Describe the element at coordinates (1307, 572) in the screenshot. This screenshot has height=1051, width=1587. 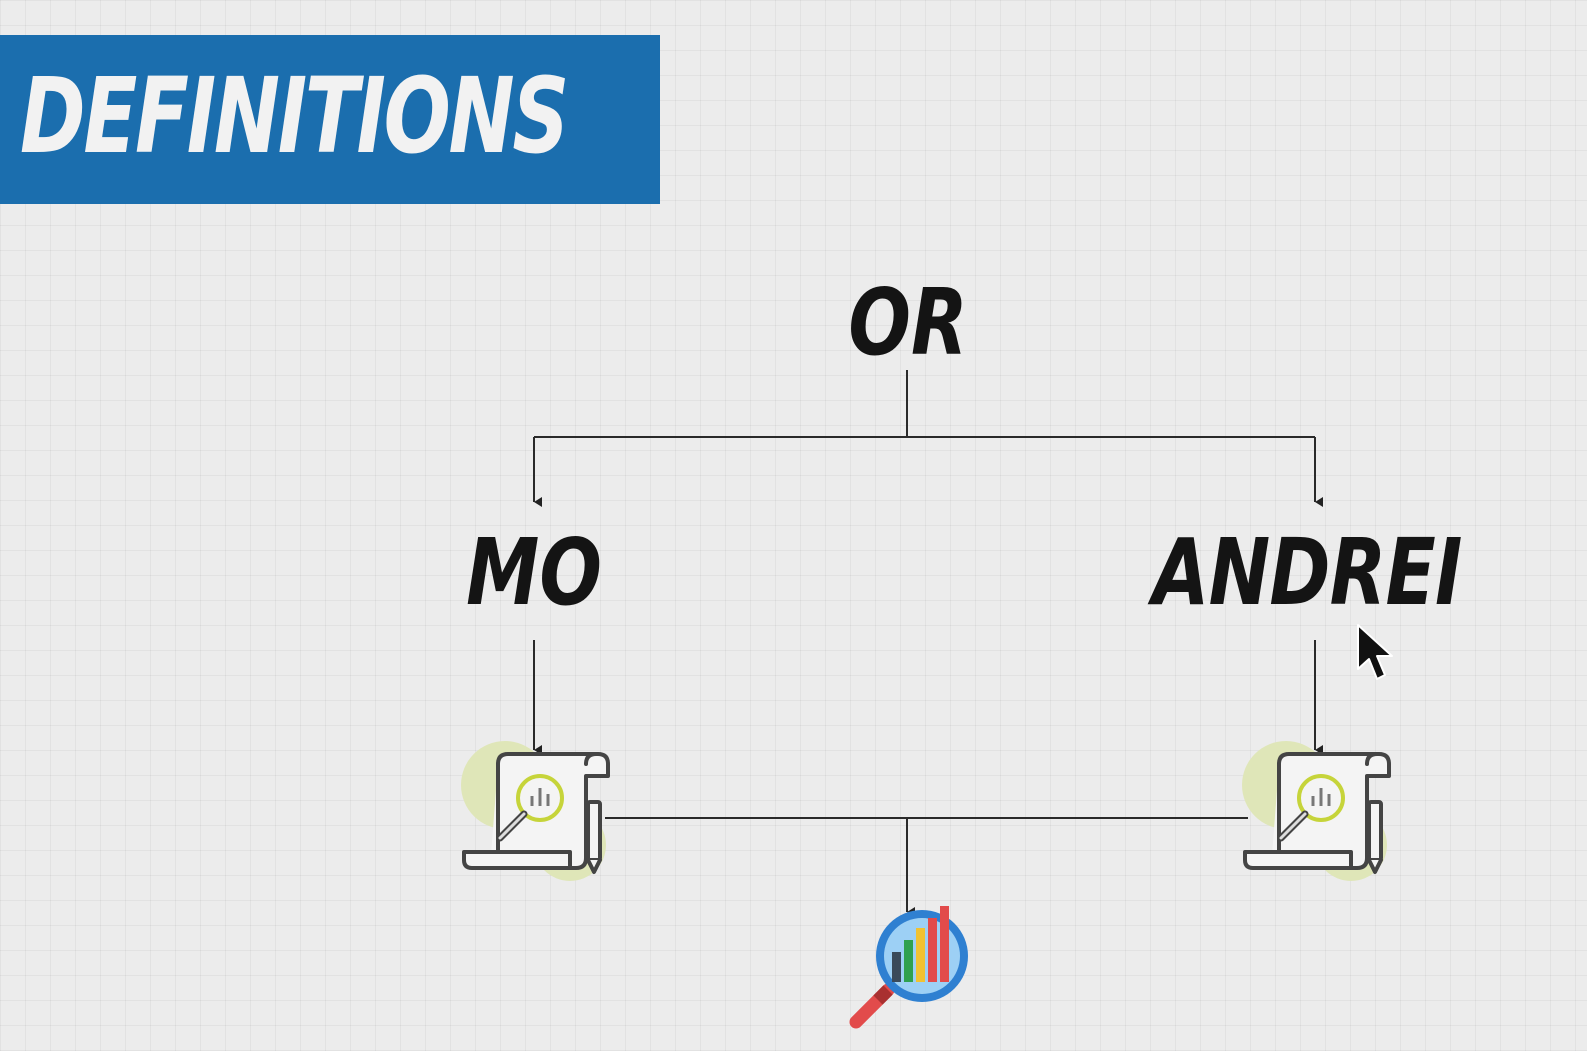
I see `node-andrei-label: ANDREI` at that location.